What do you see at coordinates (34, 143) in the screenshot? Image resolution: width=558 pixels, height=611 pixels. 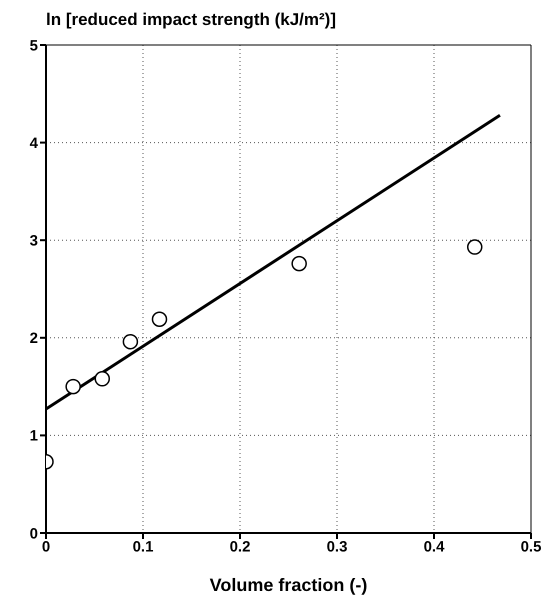 I see `y-tick-label: 4` at bounding box center [34, 143].